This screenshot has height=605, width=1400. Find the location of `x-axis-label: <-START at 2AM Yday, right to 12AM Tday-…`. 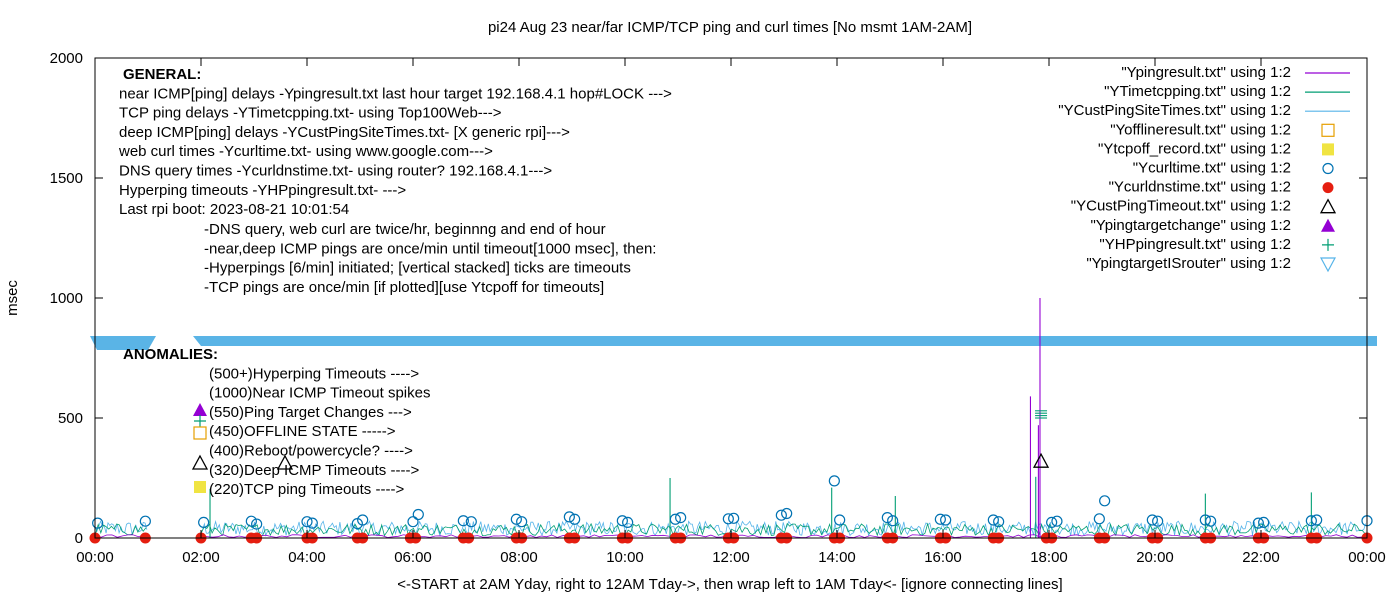

x-axis-label: <-START at 2AM Yday, right to 12AM Tday-… is located at coordinates (729, 584).